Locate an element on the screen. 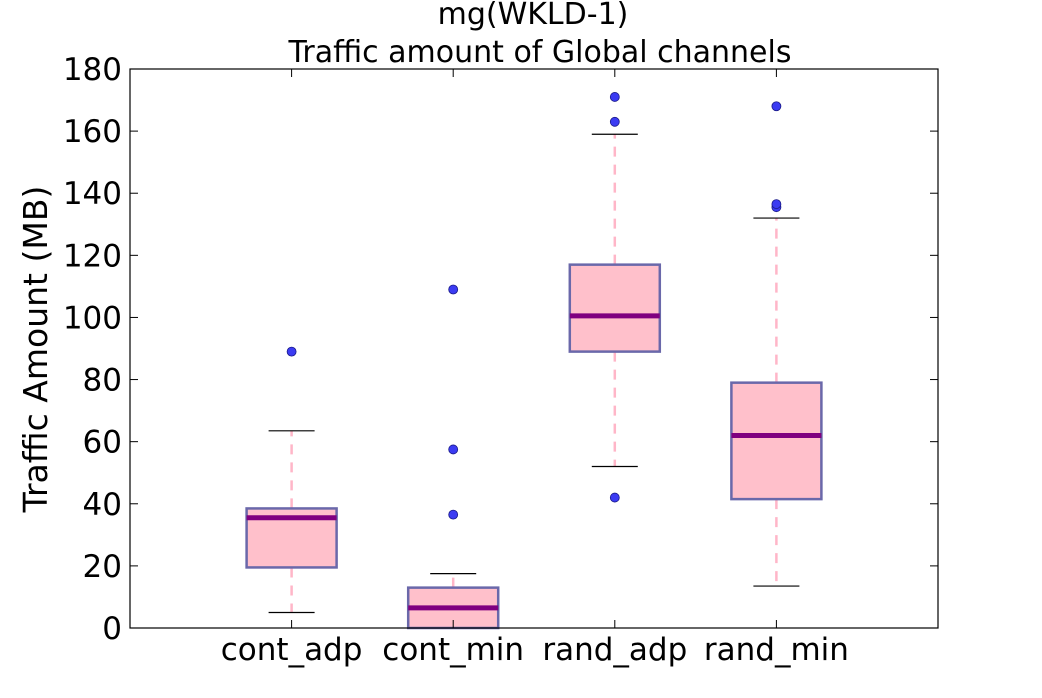 The height and width of the screenshot is (698, 1042). y-tick-label: 60 is located at coordinates (102, 443).